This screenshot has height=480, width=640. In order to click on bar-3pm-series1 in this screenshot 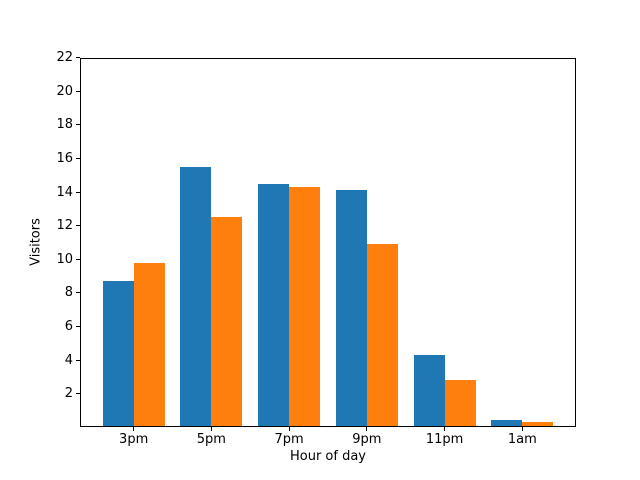, I will do `click(118, 354)`.